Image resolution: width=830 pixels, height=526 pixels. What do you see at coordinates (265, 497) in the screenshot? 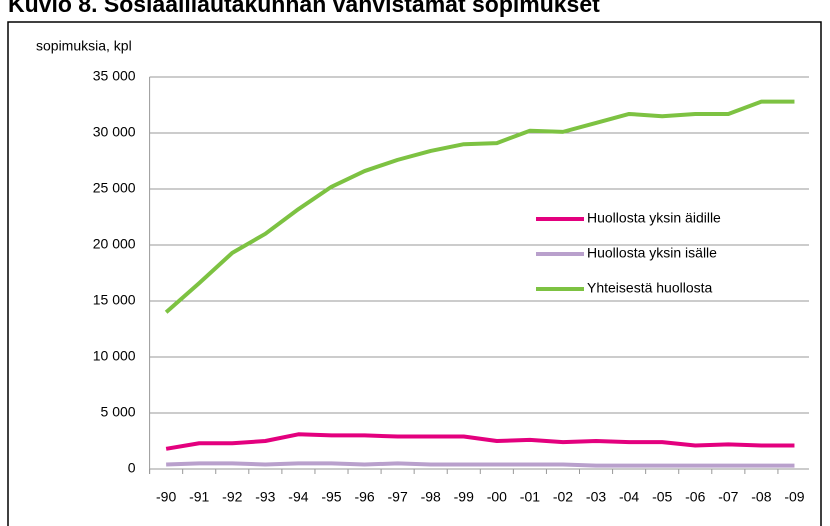
I see `x-tick-label: -93` at bounding box center [265, 497].